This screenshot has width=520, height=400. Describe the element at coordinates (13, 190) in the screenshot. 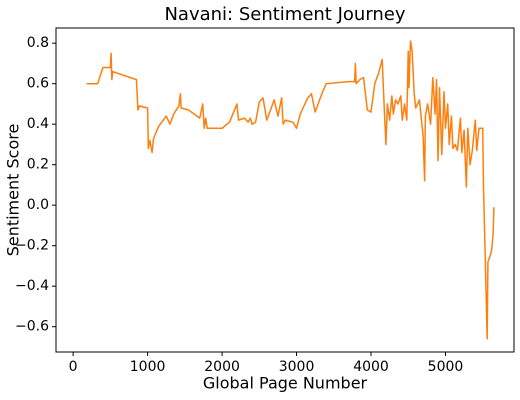

I see `y-axis-label: Sentiment Score` at that location.